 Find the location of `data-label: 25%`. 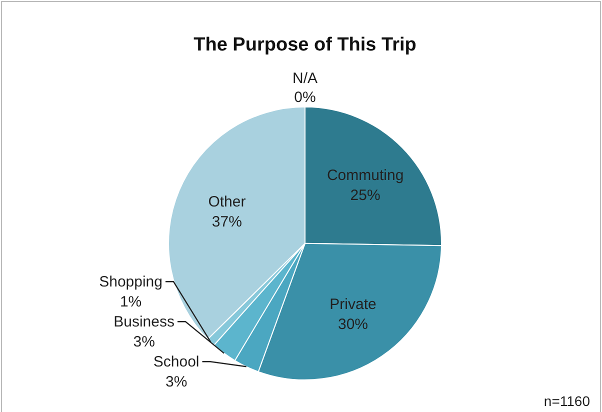

data-label: 25% is located at coordinates (365, 195).